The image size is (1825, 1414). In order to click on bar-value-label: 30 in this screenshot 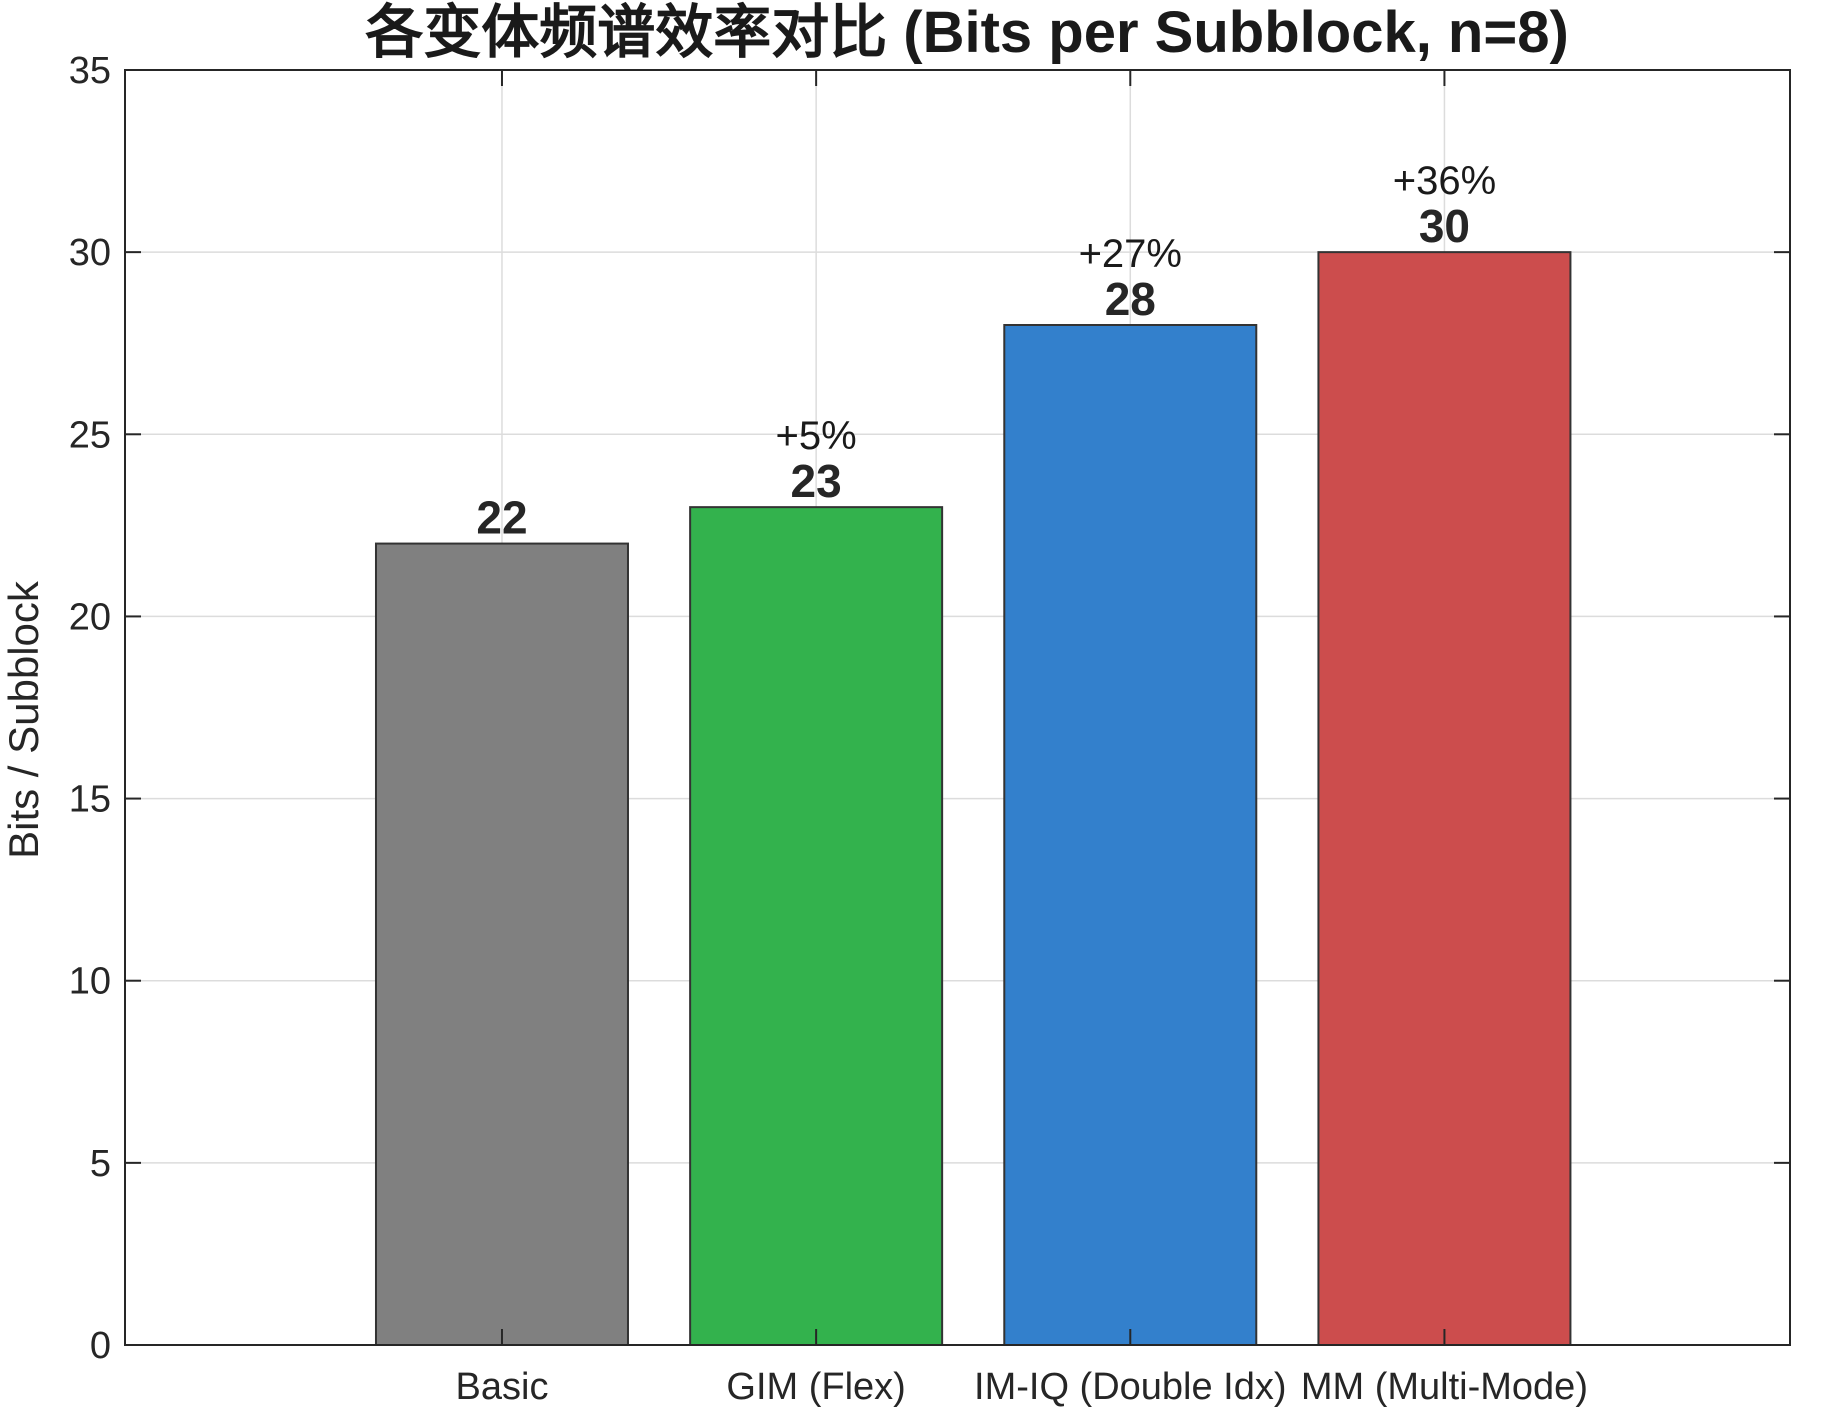, I will do `click(1444, 226)`.